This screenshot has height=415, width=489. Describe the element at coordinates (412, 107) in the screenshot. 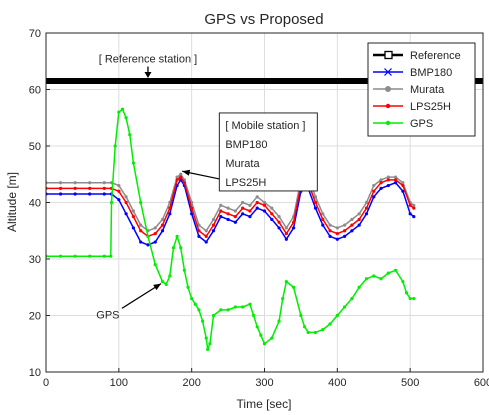

I see `legend-item: LPS25H` at that location.